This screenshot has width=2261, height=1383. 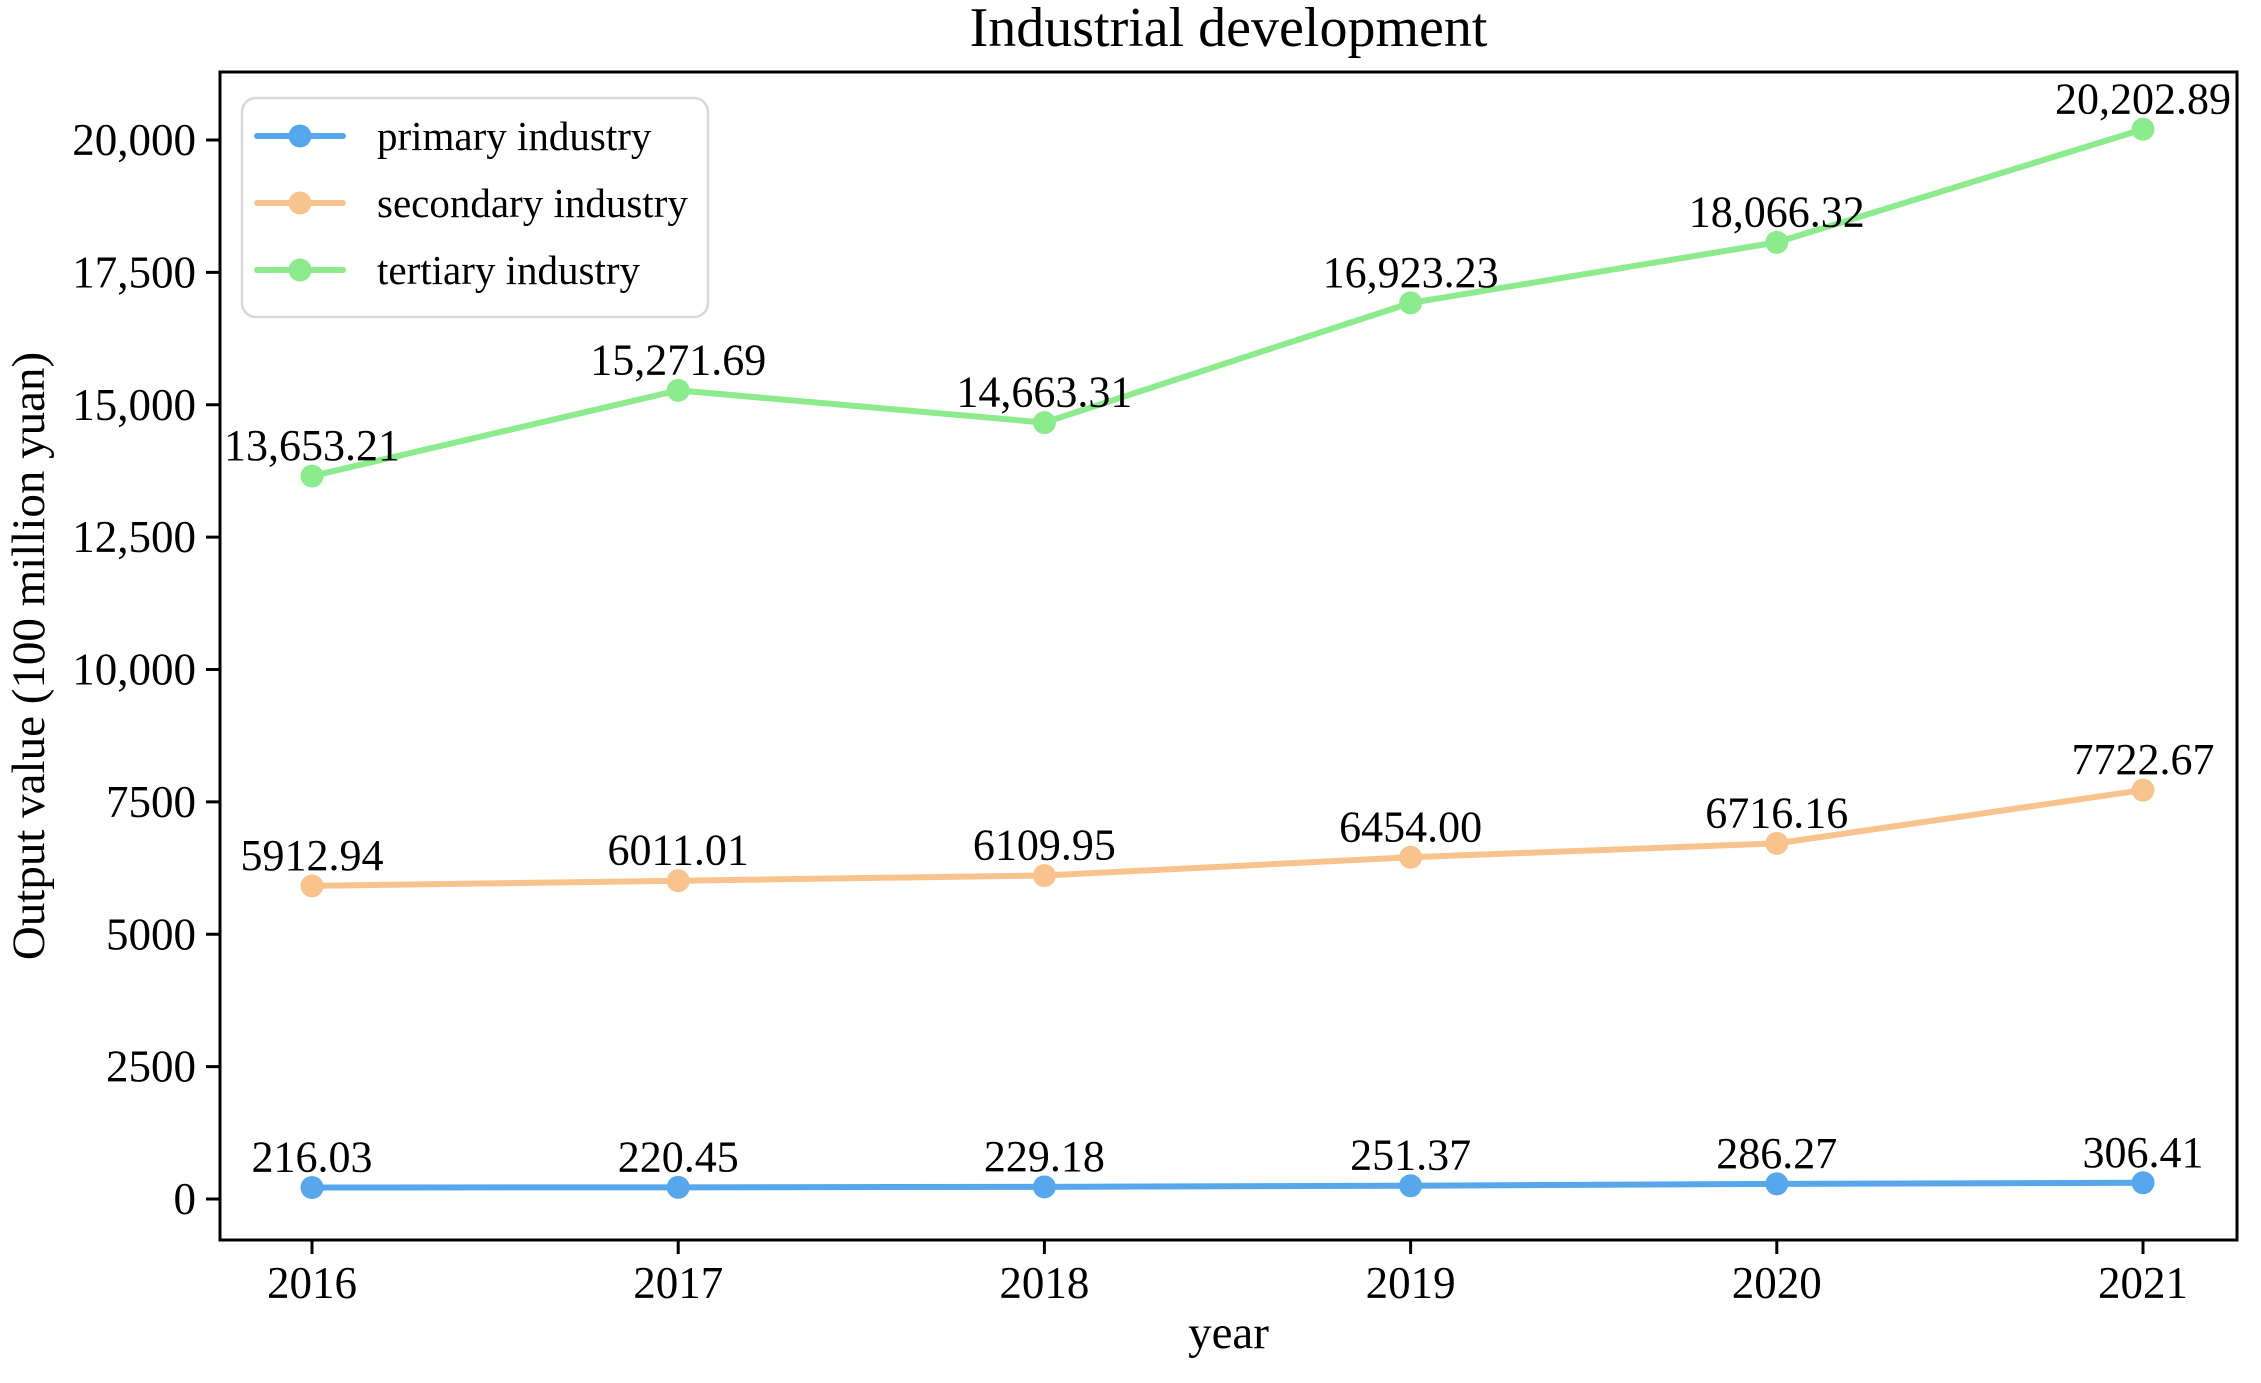 I want to click on legend-swatch-marker-secondary-industry, so click(x=300, y=203).